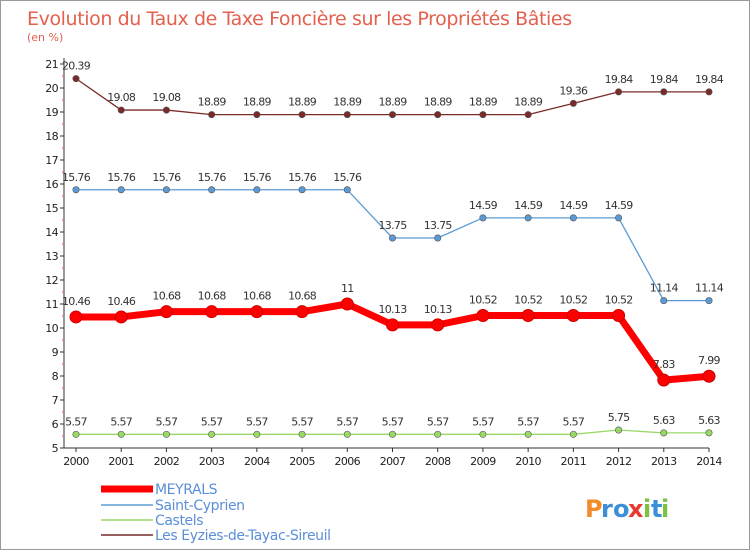 The height and width of the screenshot is (550, 750). What do you see at coordinates (619, 417) in the screenshot?
I see `data-label: 5.75` at bounding box center [619, 417].